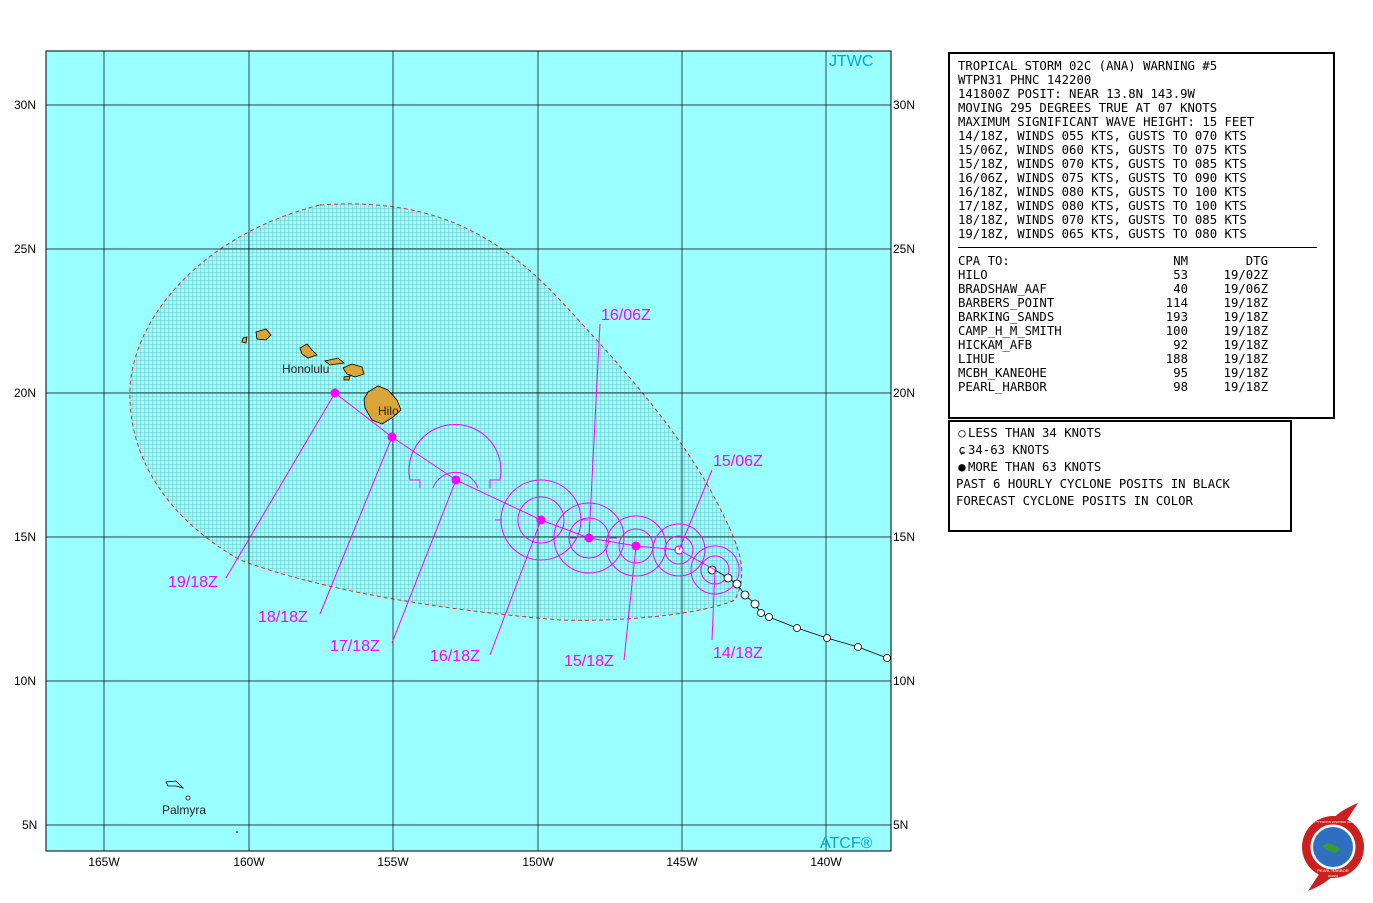  I want to click on warning-line: MOVING 295 DEGREES TRUE AT 07 KNOTS, so click(1088, 108).